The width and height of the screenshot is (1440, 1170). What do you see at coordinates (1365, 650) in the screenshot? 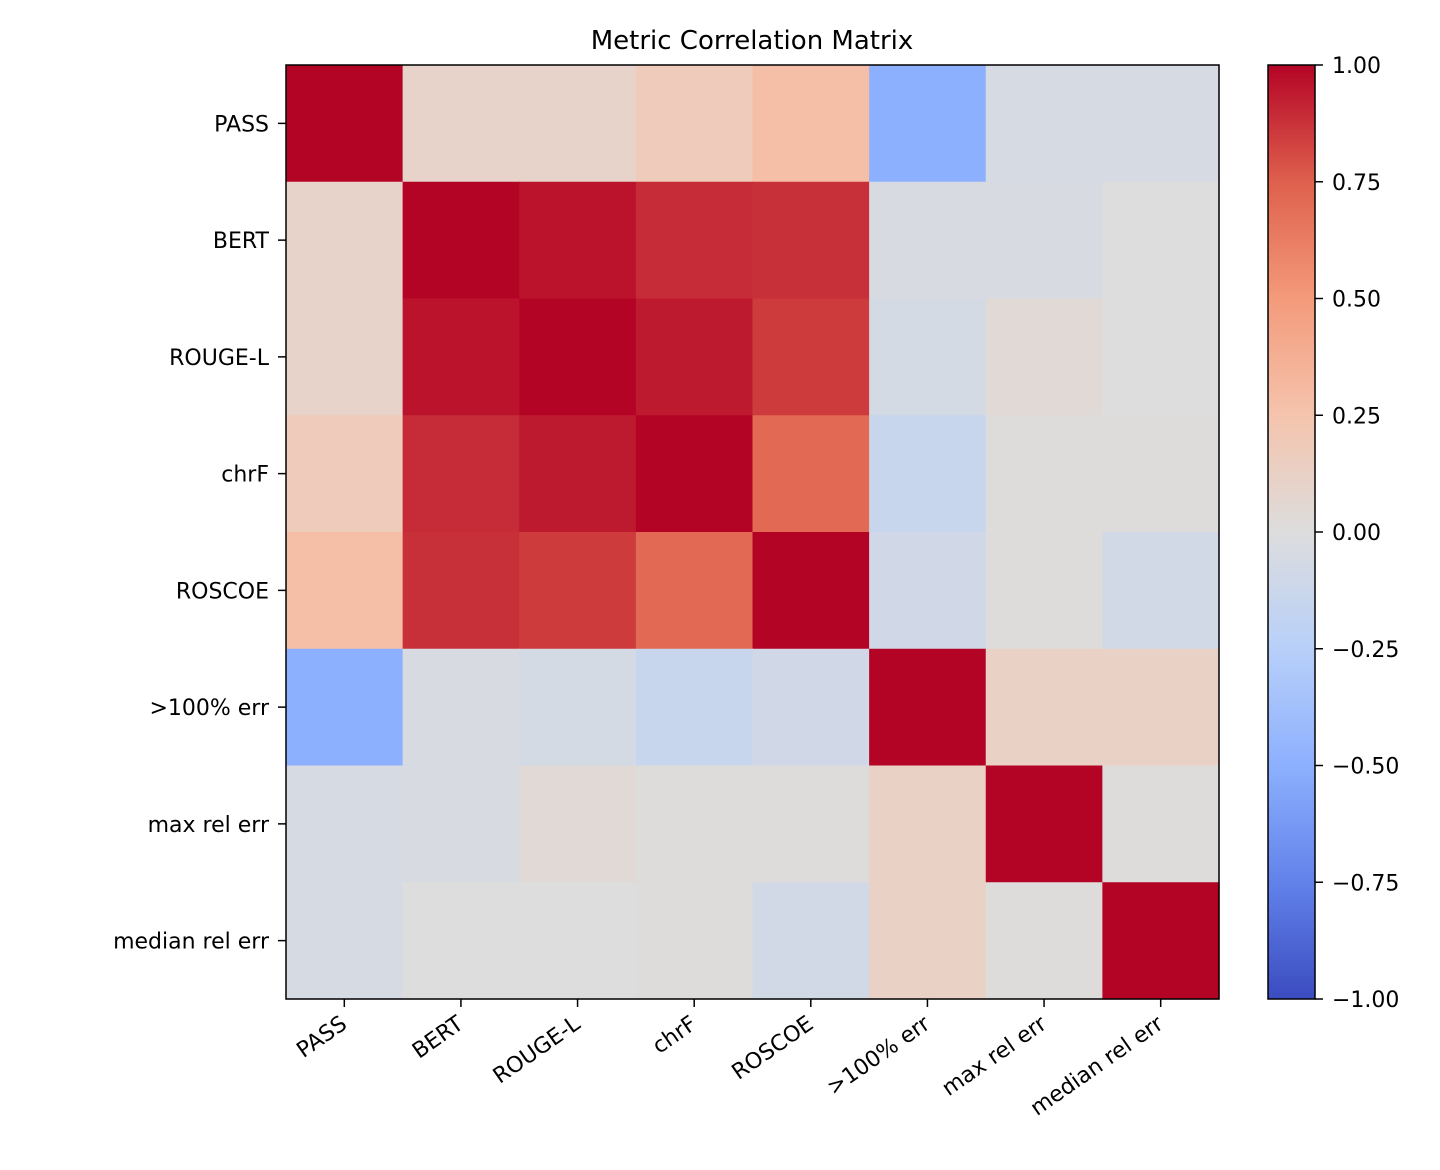
I see `colorbar-tick-label: −0.25` at bounding box center [1365, 650].